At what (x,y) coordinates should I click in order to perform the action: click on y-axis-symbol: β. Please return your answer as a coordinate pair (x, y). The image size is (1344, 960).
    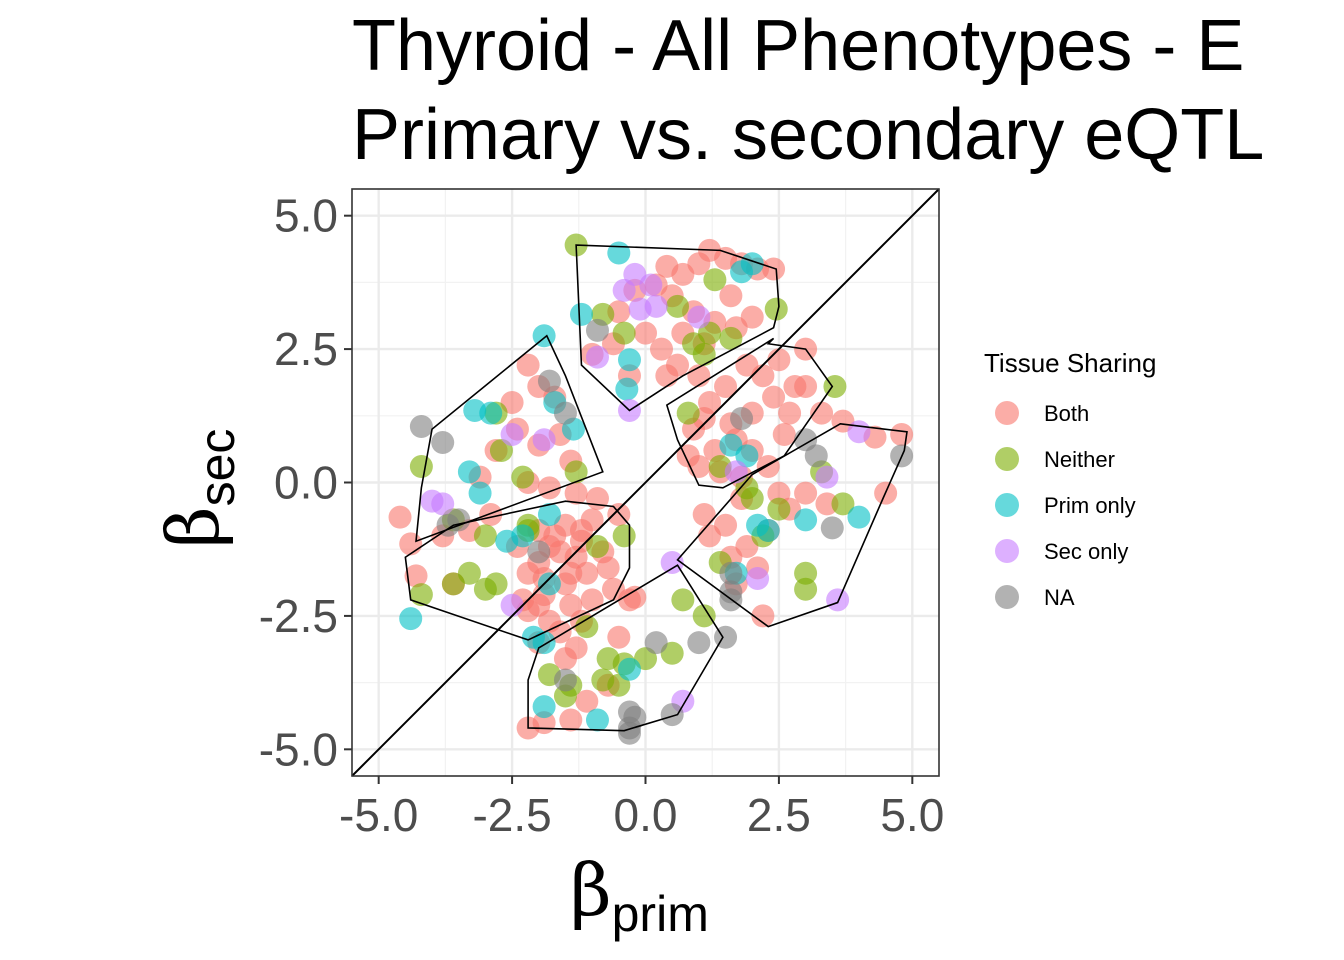
    Looking at the image, I should click on (193, 527).